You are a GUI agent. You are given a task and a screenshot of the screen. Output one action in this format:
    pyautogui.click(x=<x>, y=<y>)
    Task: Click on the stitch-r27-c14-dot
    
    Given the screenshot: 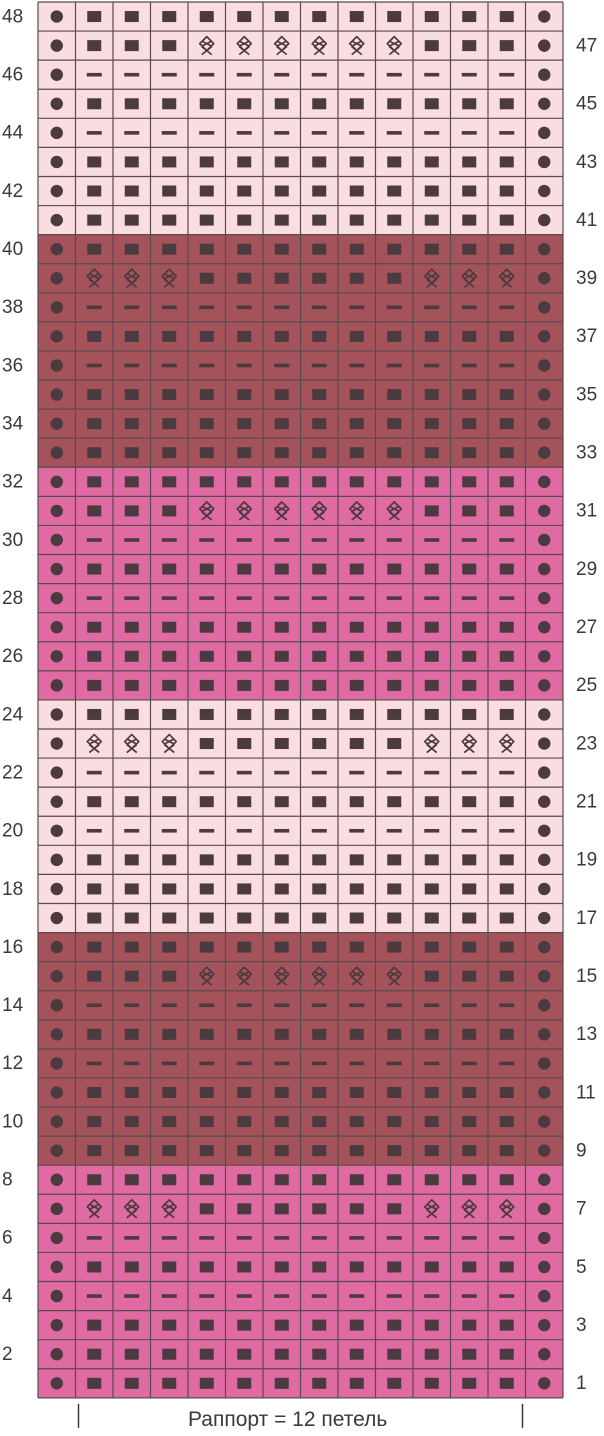 What is the action you would take?
    pyautogui.click(x=544, y=627)
    